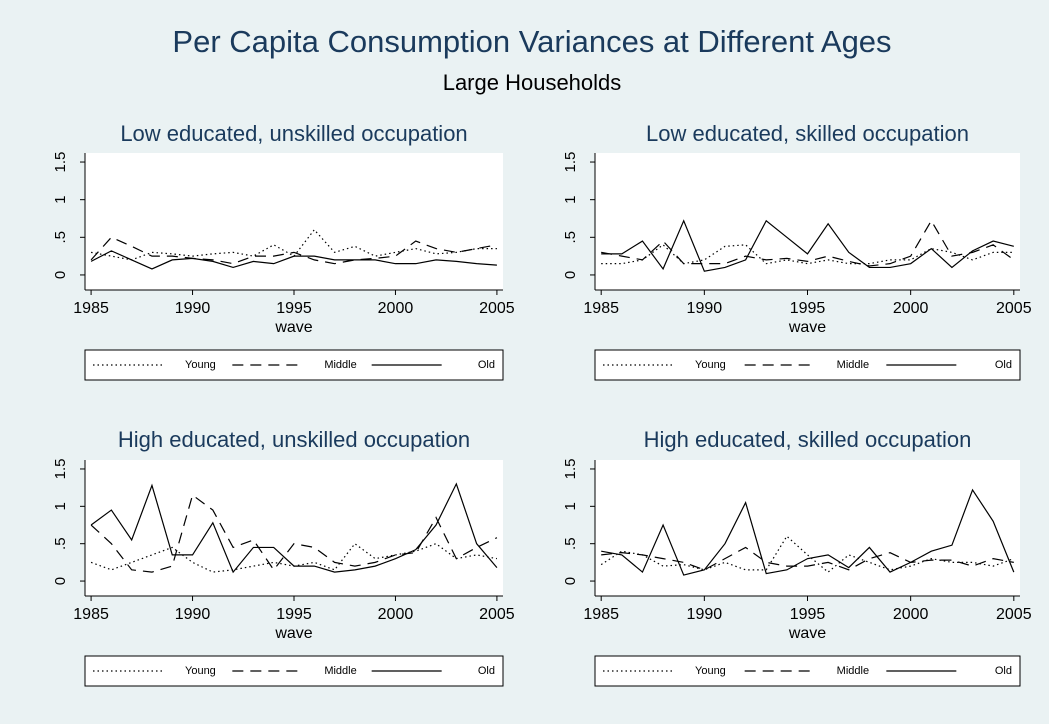  I want to click on panel-title: High educated, unskilled occupation, so click(294, 439).